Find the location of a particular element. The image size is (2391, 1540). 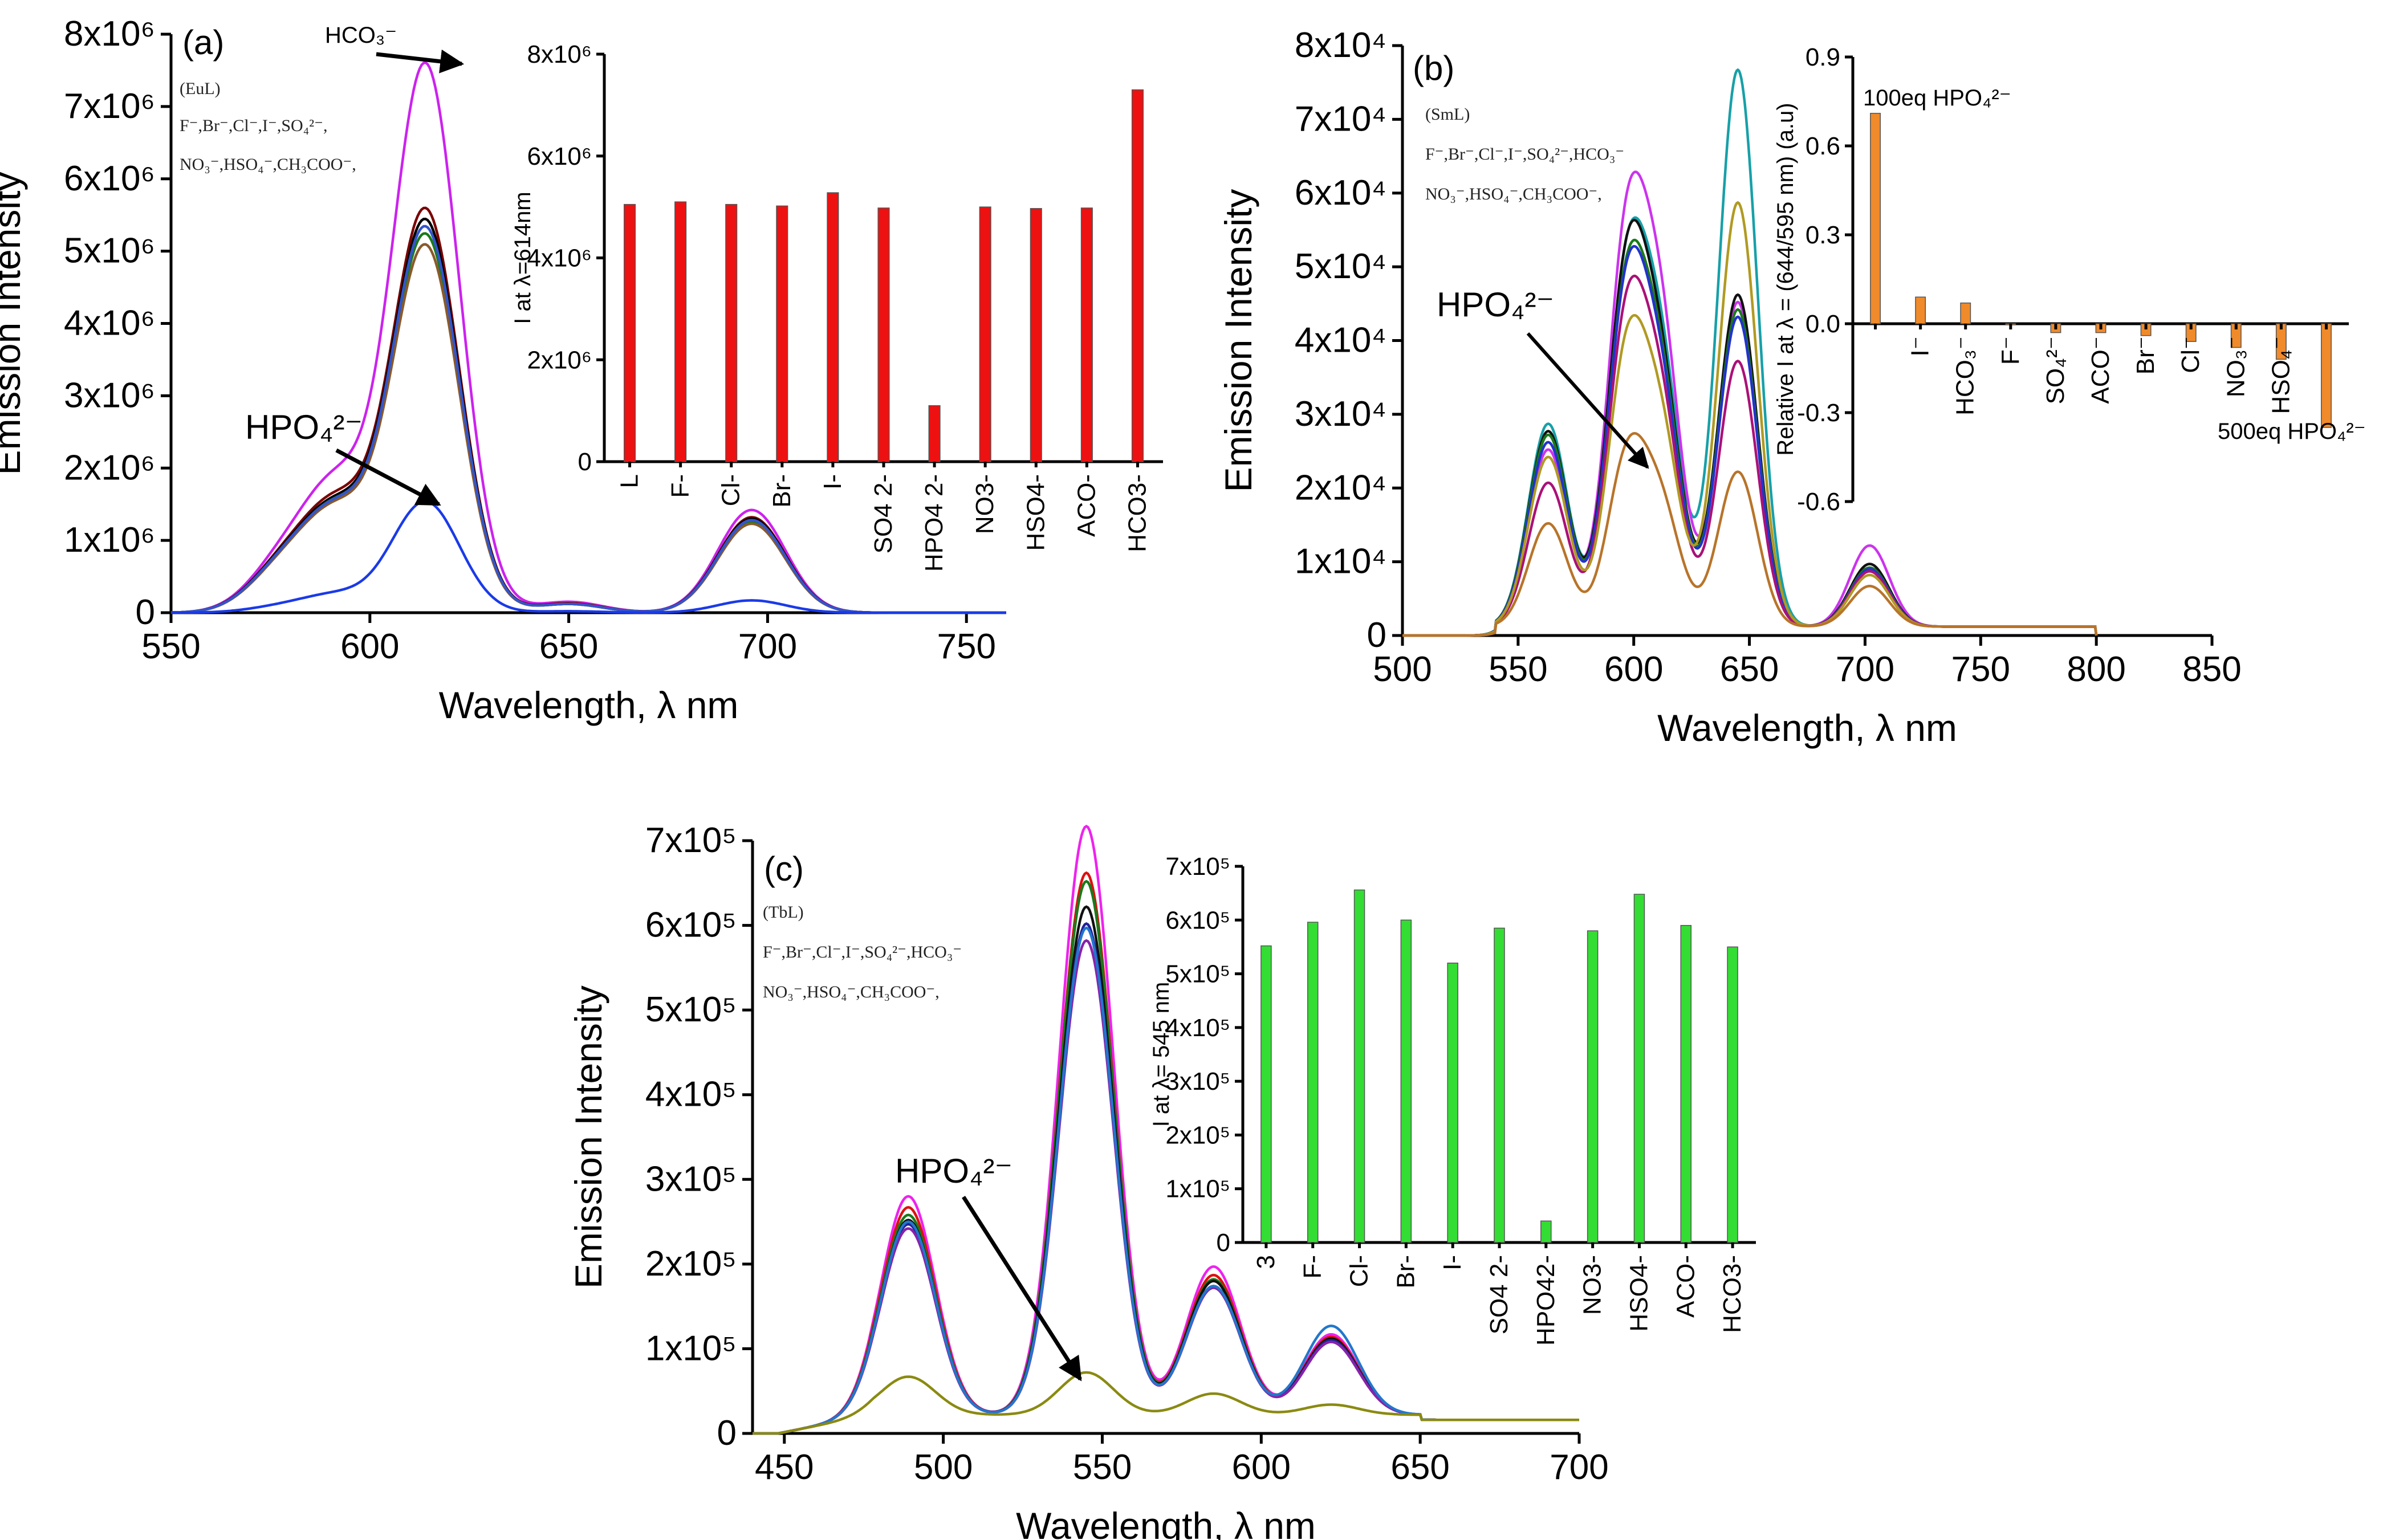

panel-b-inset-y-tick-label: 0.0 is located at coordinates (1823, 324).